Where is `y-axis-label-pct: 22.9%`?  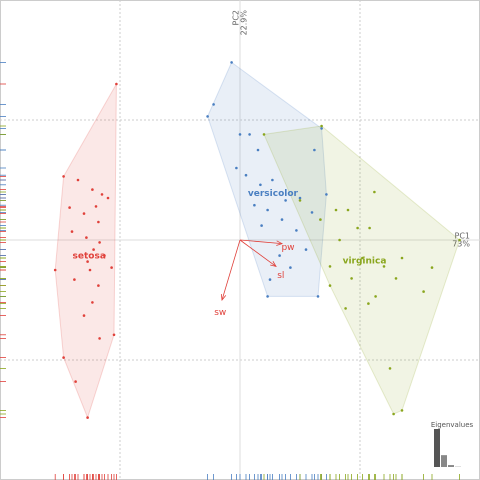 y-axis-label-pct: 22.9% is located at coordinates (244, 23).